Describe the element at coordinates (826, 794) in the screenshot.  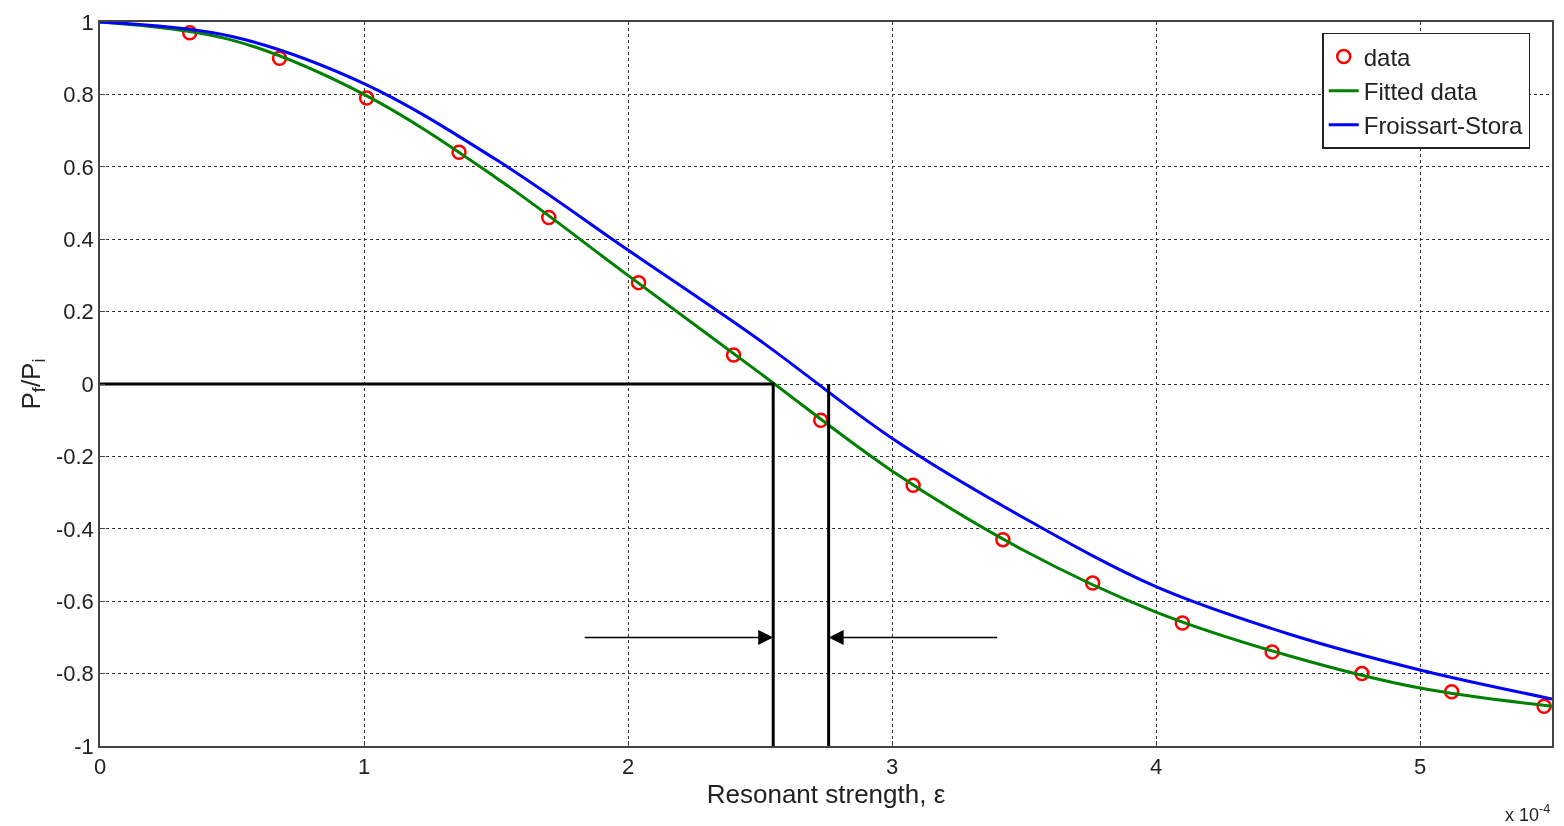
I see `x-axis-title: Resonant strength, ε` at that location.